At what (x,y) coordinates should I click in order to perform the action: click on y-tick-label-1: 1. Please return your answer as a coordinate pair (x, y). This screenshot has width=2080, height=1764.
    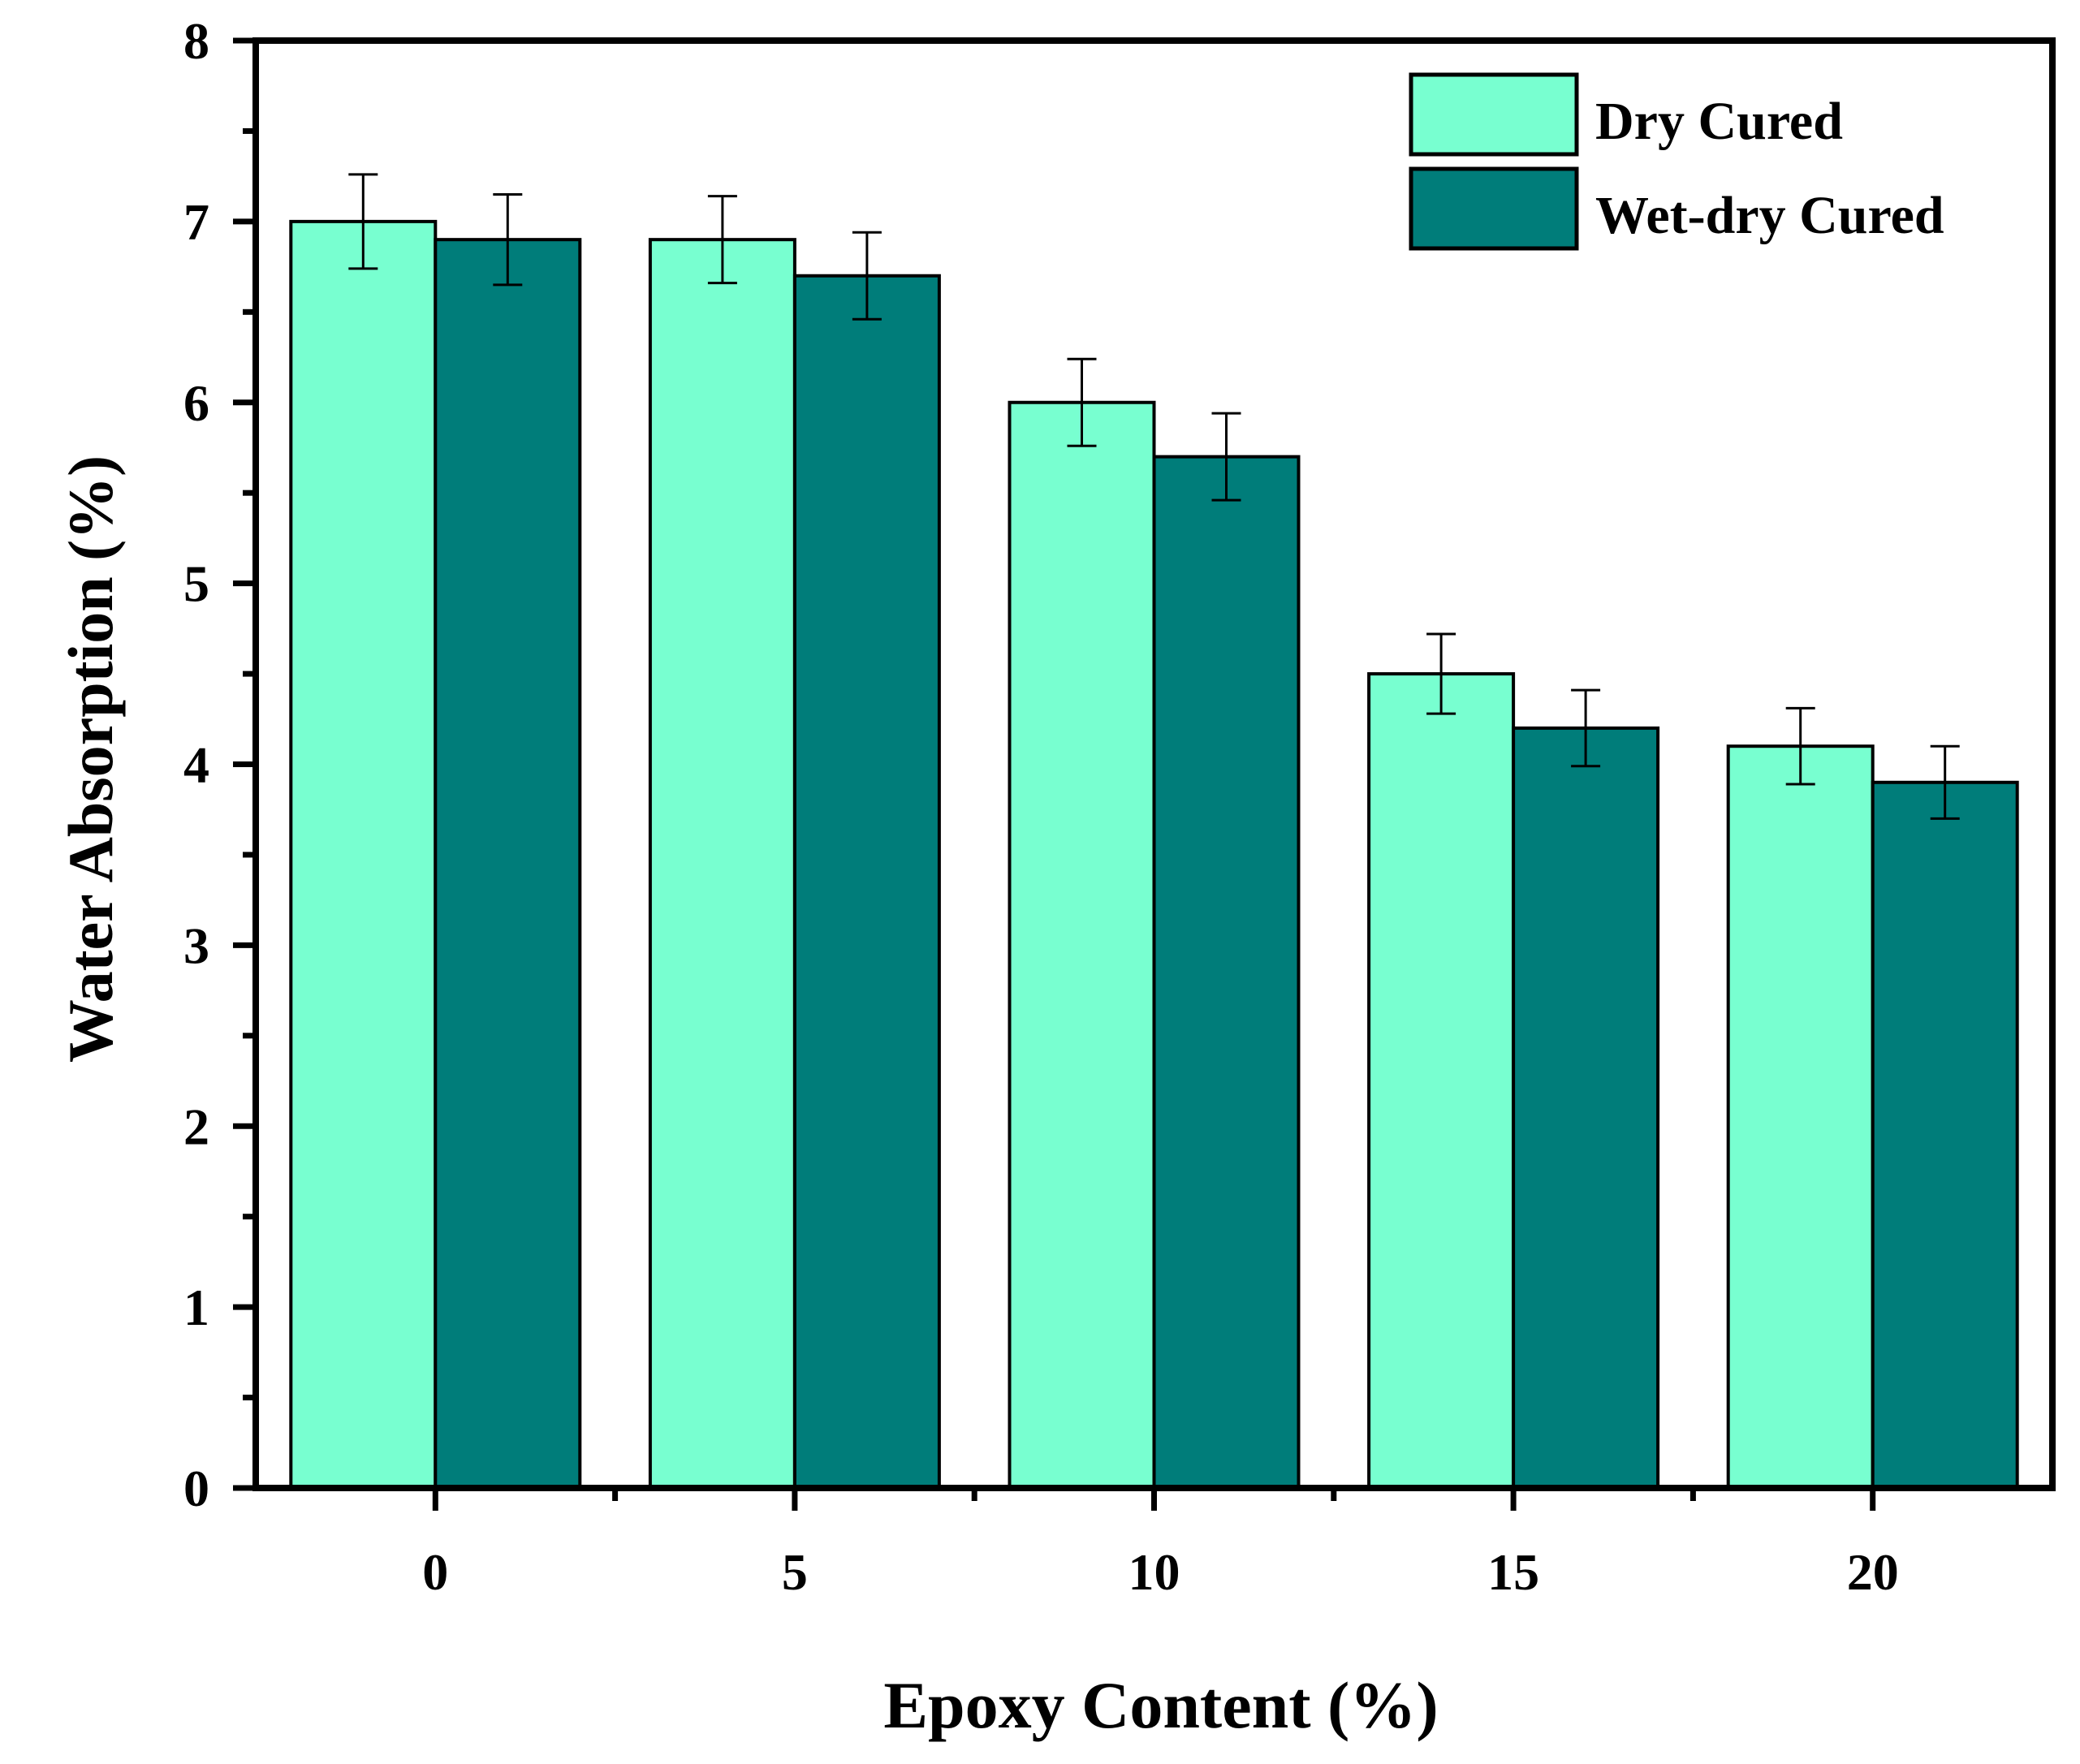
    Looking at the image, I should click on (196, 1307).